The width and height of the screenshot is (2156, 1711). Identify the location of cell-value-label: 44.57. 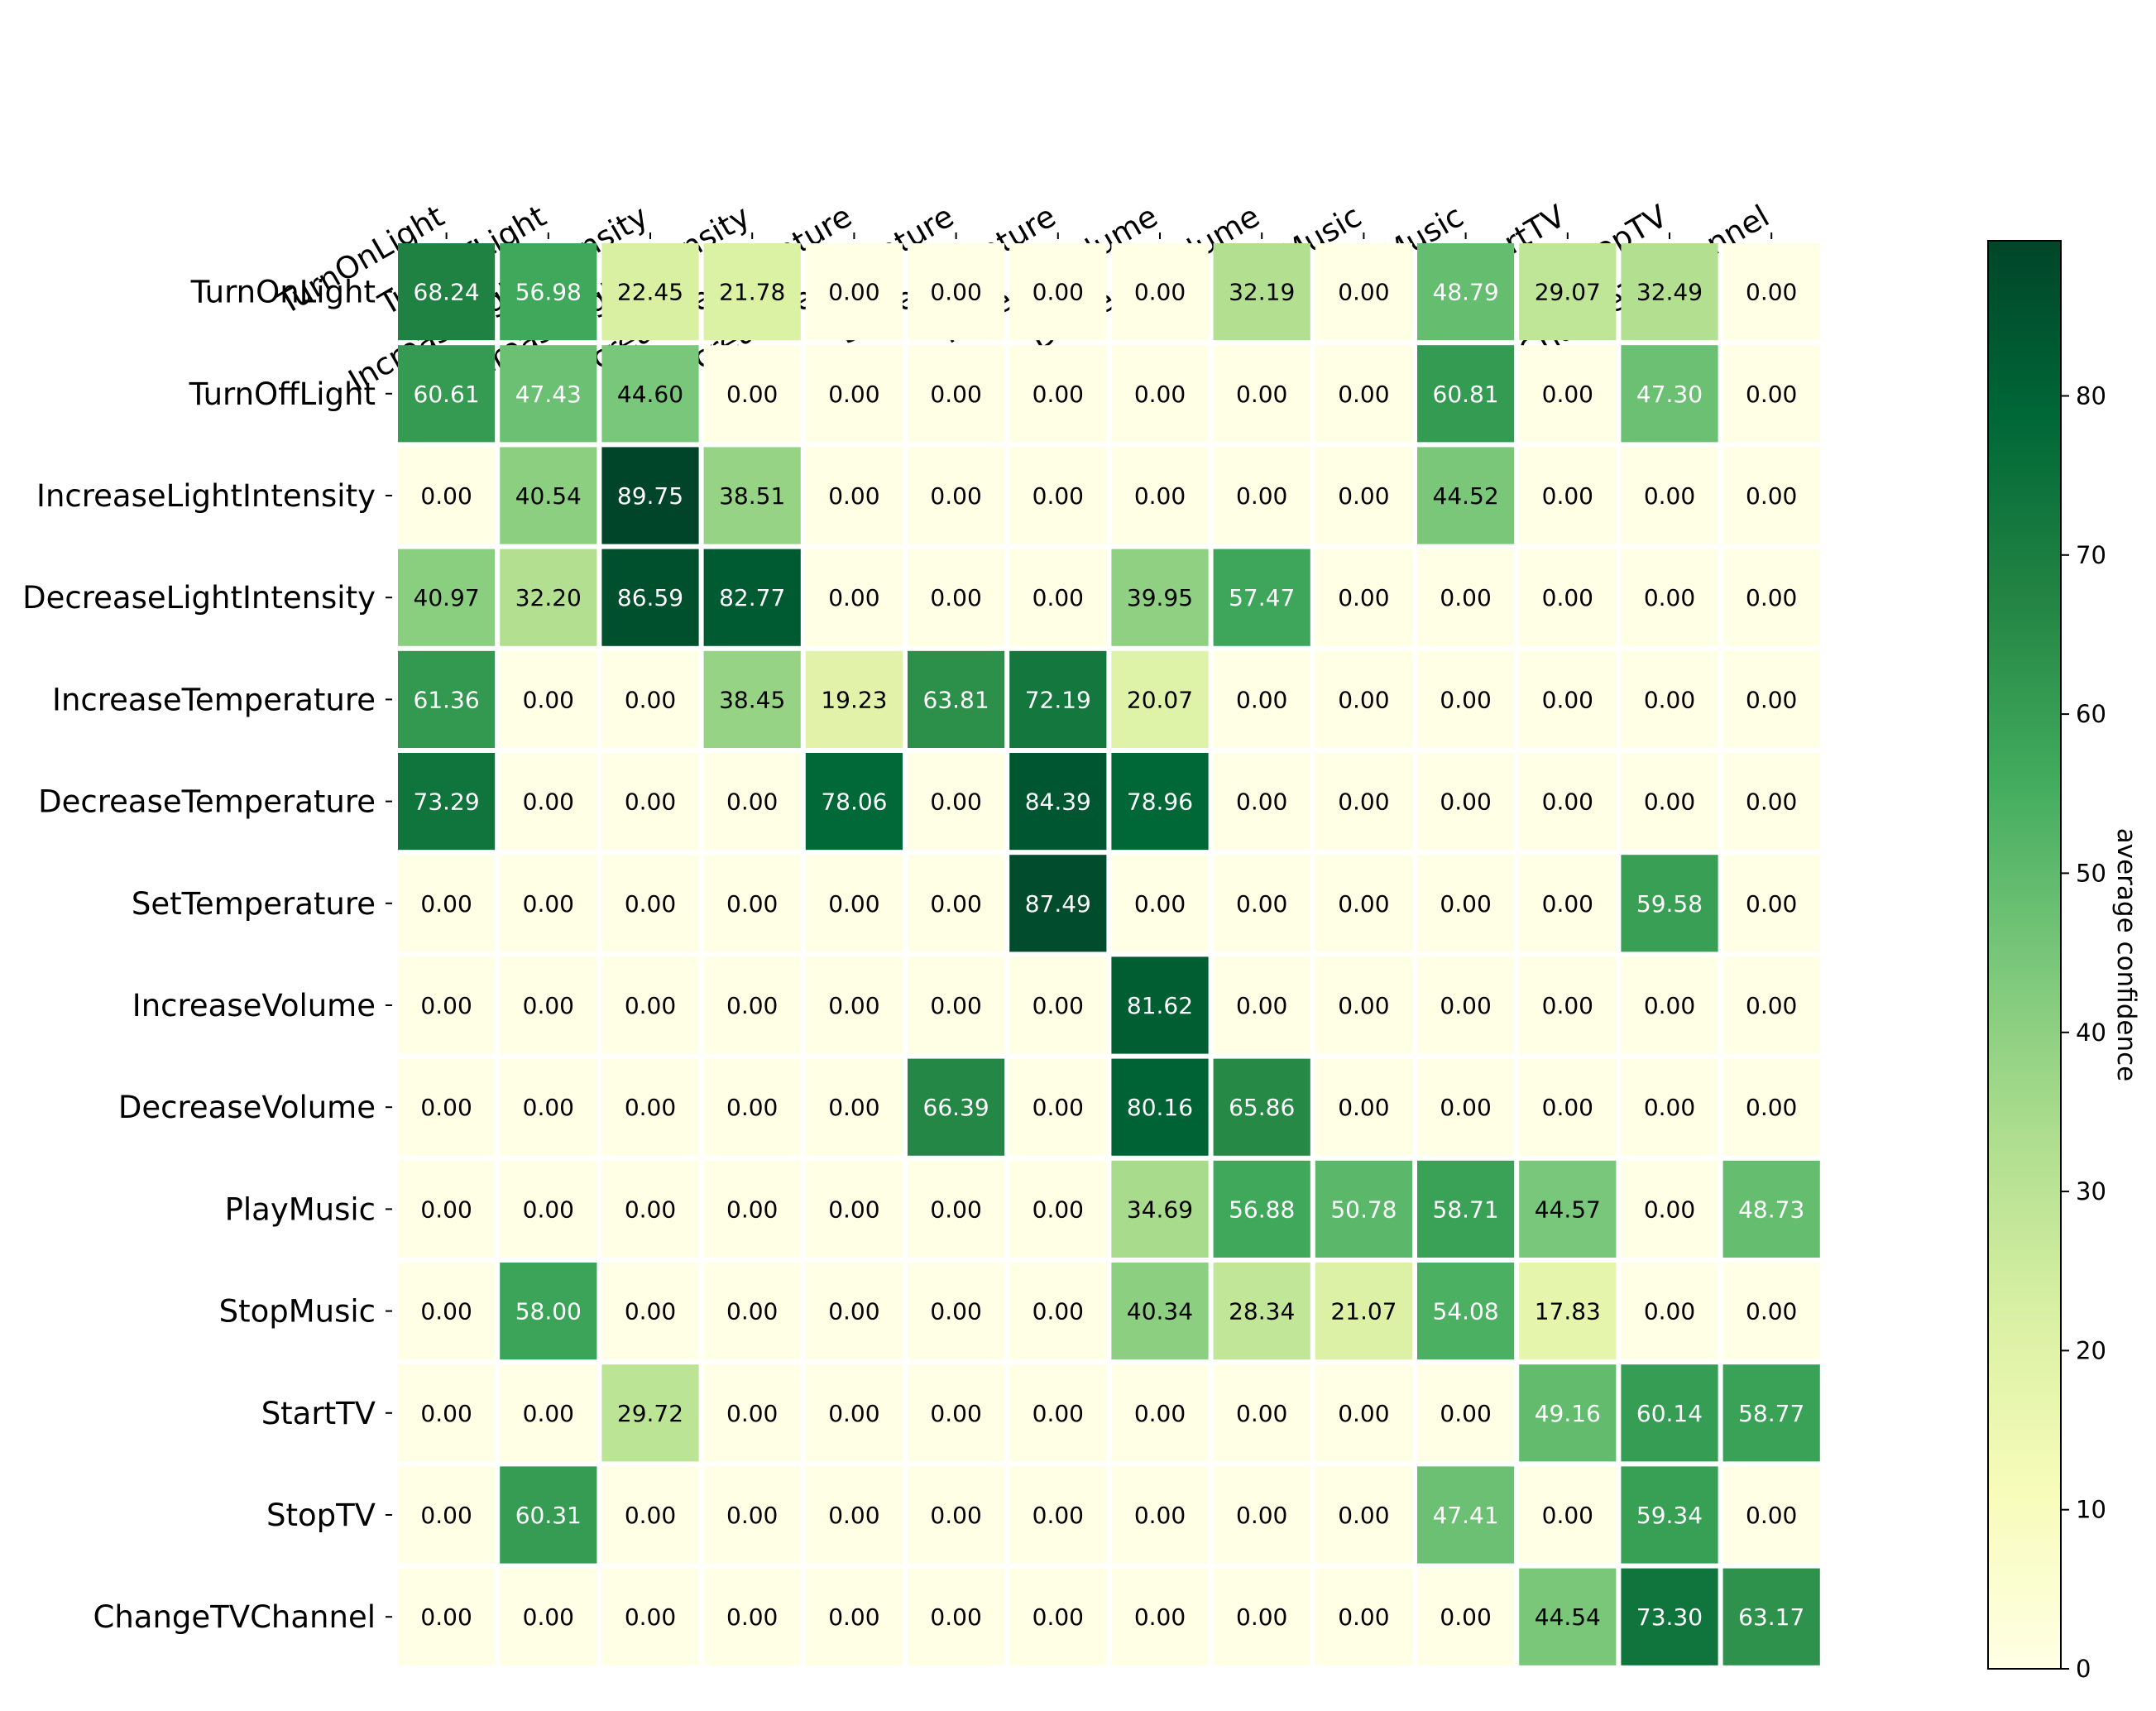
(1568, 1209).